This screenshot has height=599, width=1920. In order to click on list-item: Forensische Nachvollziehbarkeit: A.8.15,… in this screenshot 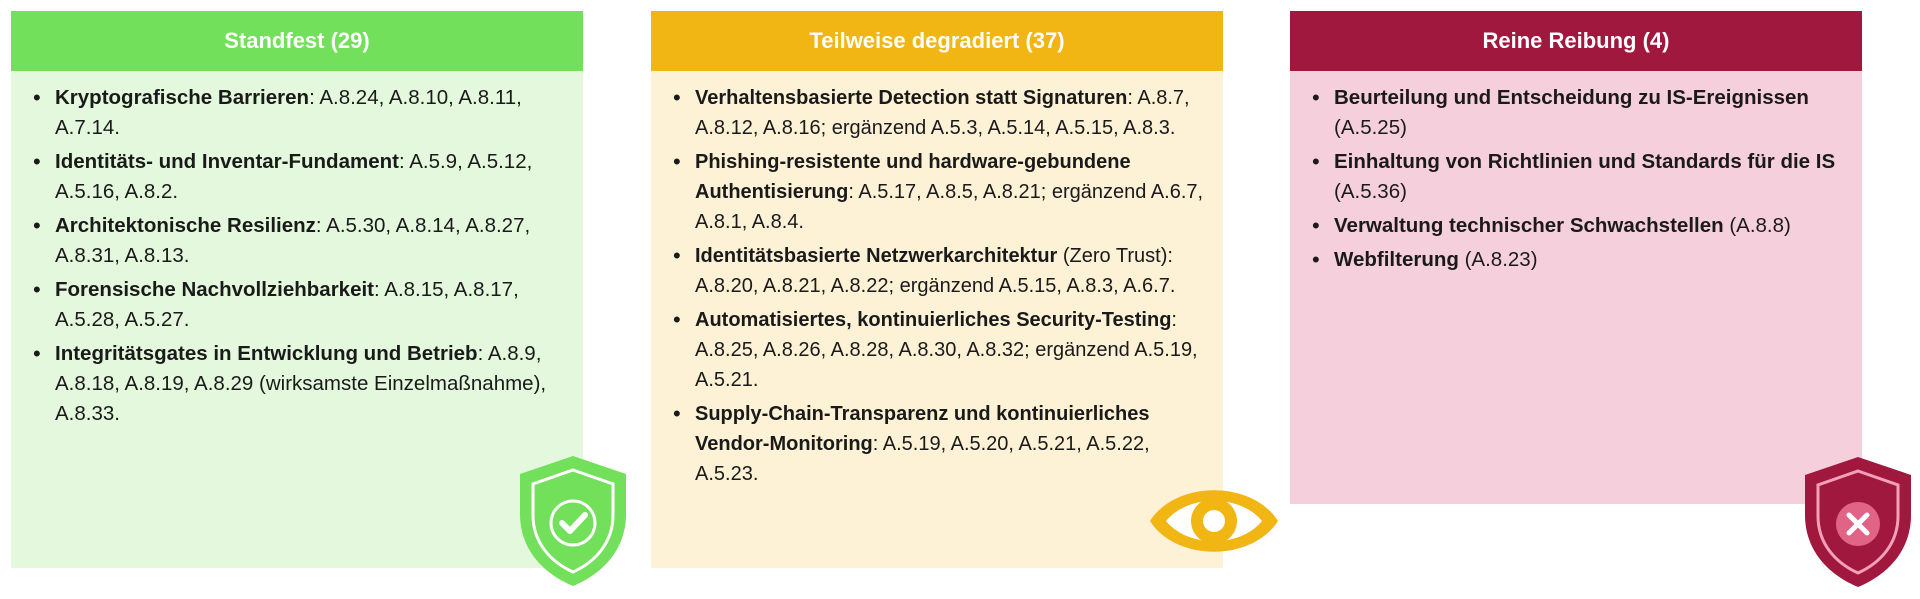, I will do `click(297, 305)`.